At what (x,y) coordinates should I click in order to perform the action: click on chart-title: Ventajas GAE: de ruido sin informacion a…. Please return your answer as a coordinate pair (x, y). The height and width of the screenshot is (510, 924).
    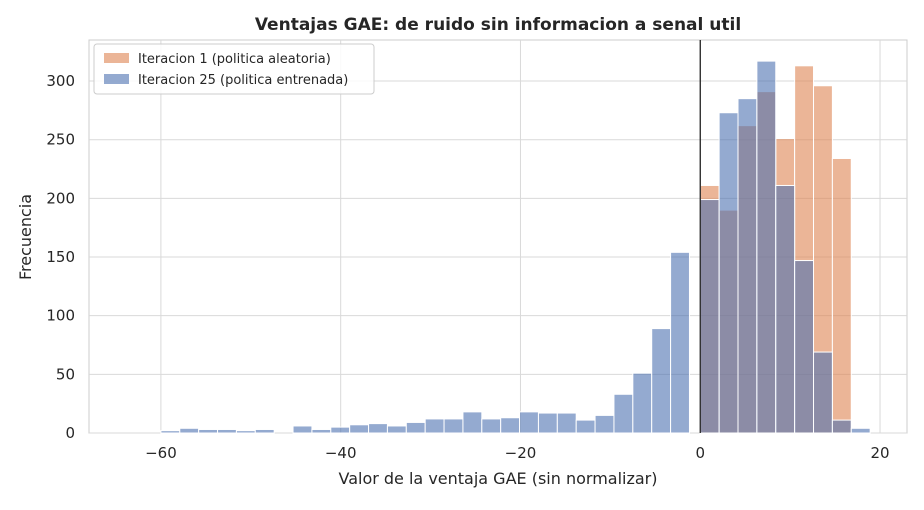
    Looking at the image, I should click on (498, 25).